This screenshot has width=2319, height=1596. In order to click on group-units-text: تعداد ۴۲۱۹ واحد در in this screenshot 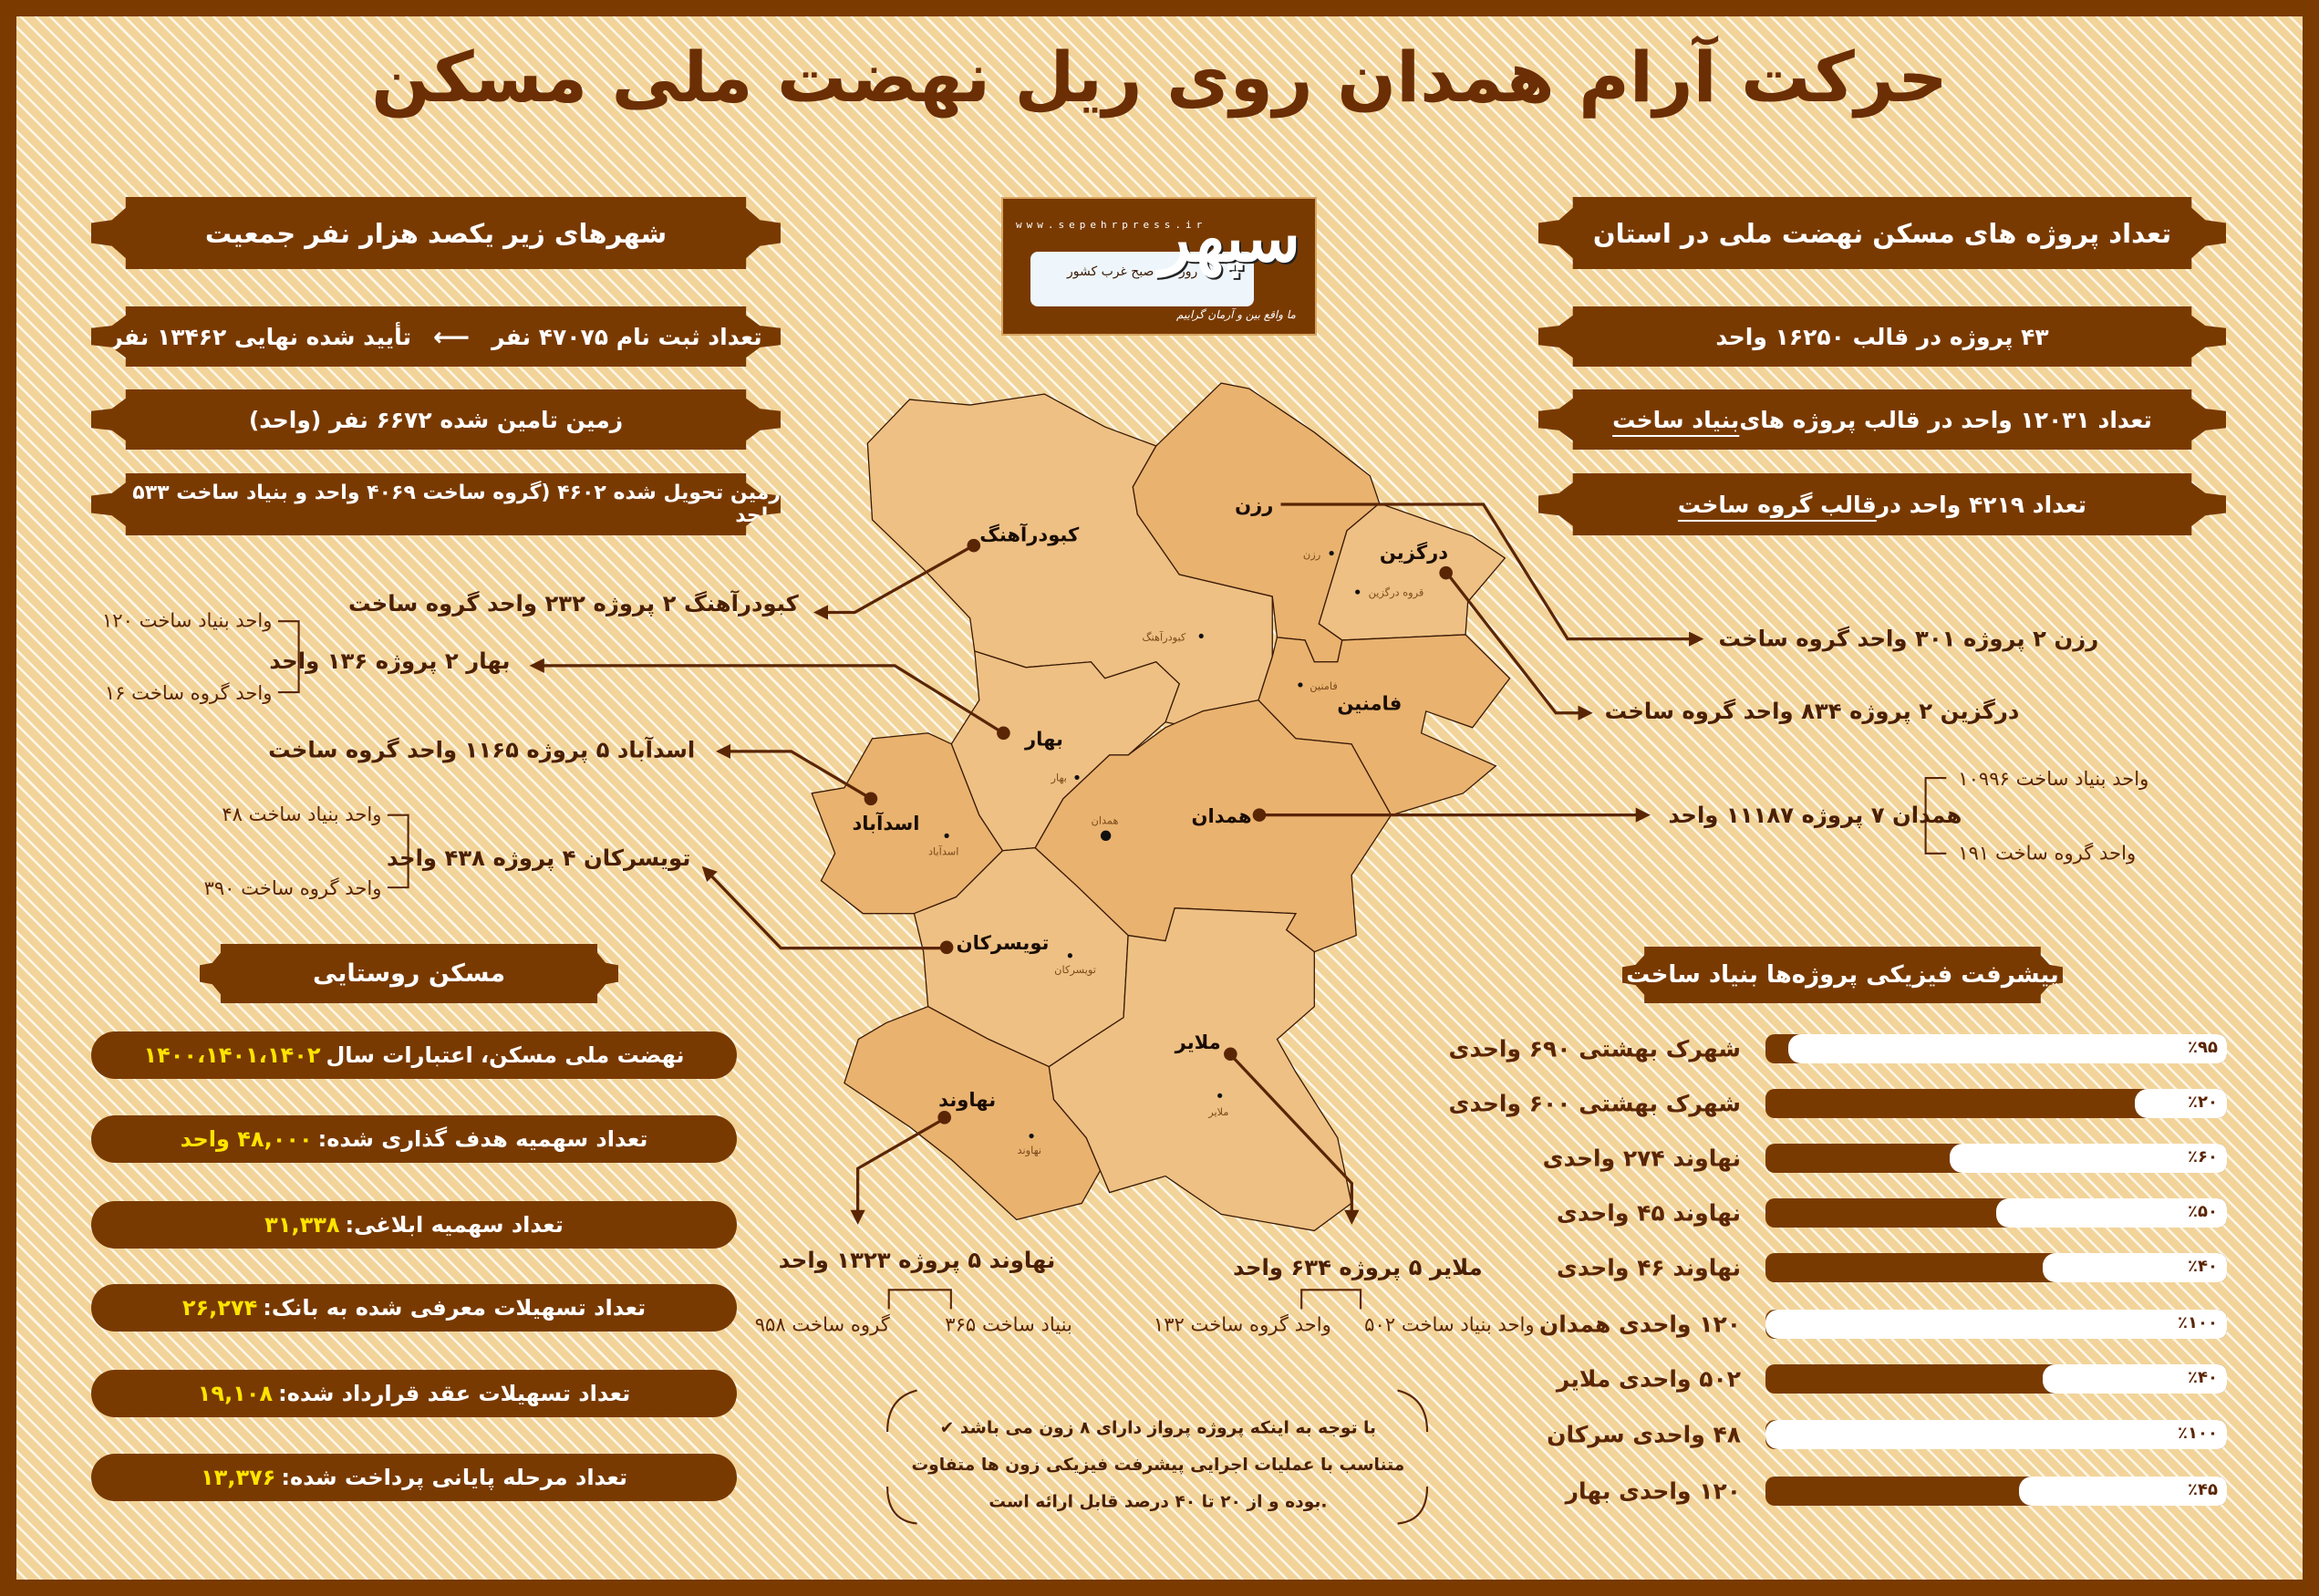, I will do `click(1982, 504)`.